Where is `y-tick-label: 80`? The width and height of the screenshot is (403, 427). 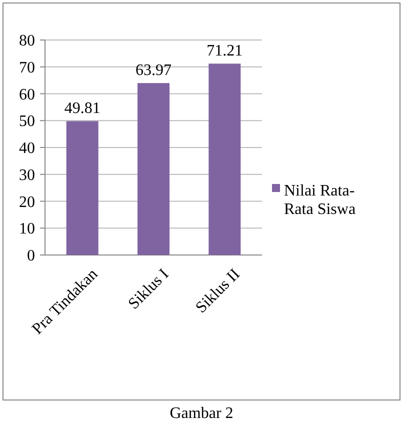
y-tick-label: 80 is located at coordinates (27, 41).